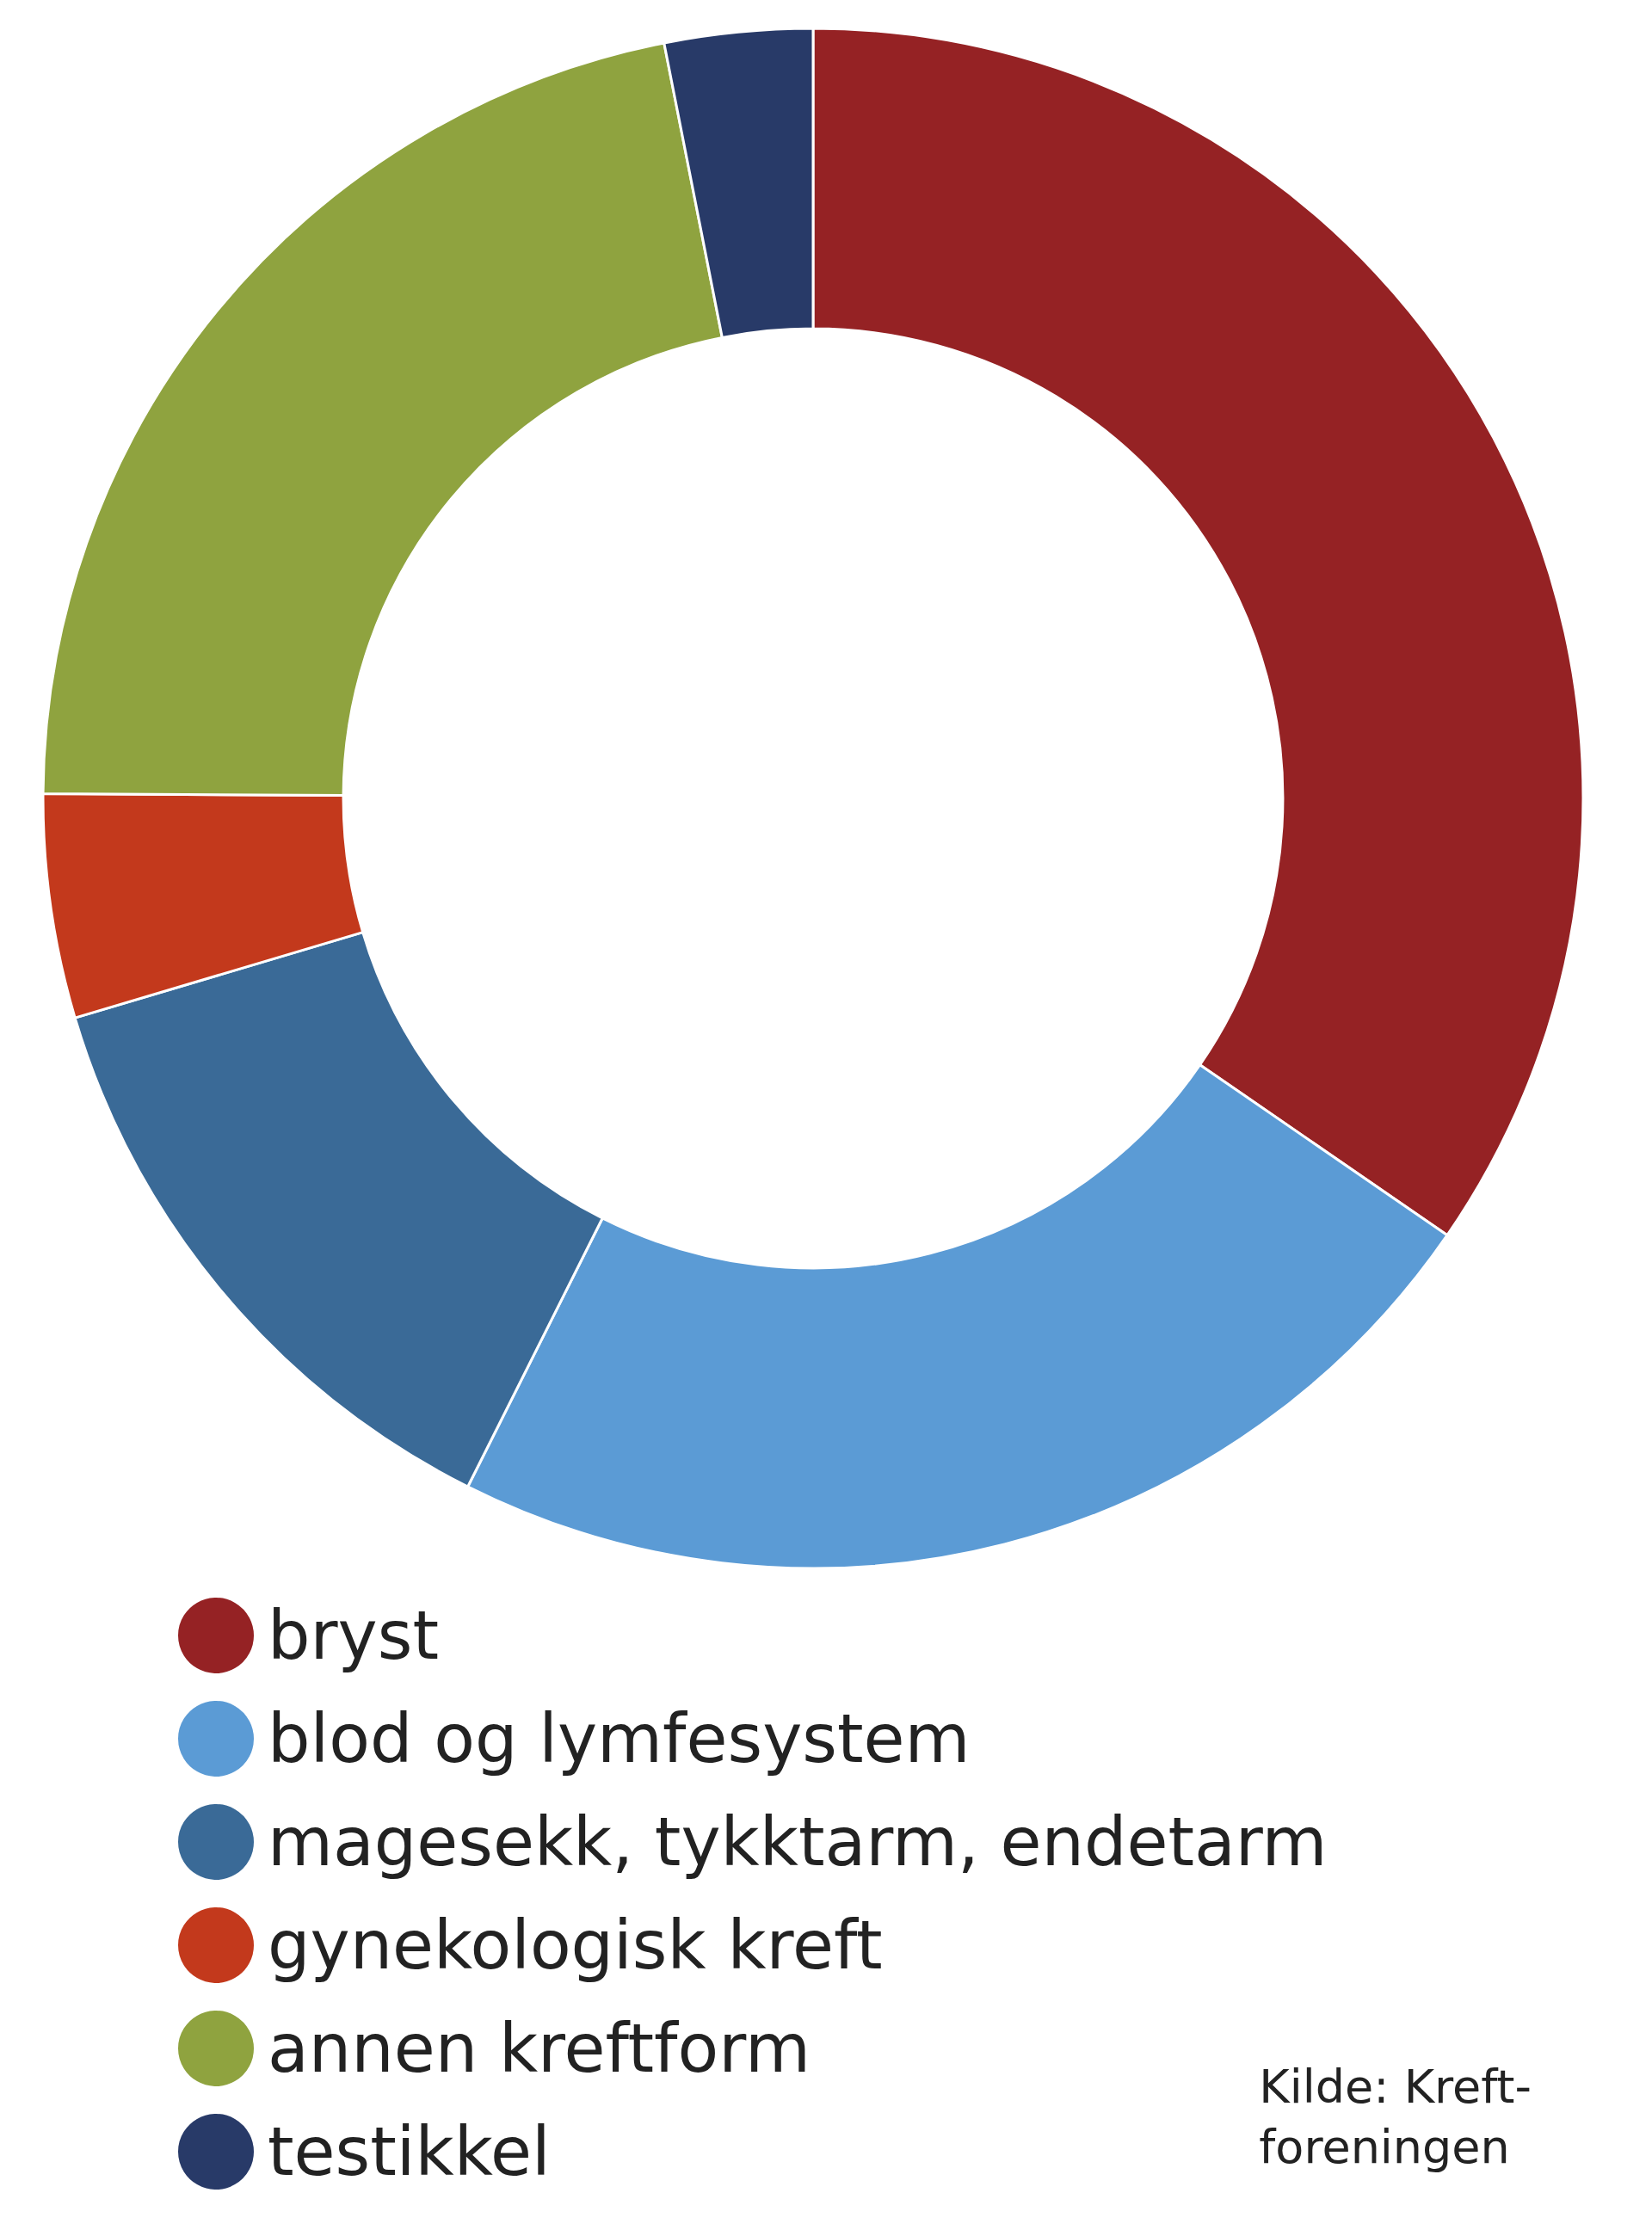 The height and width of the screenshot is (2236, 1652). Describe the element at coordinates (575, 1945) in the screenshot. I see `legend-label: gynekologisk kreft` at that location.